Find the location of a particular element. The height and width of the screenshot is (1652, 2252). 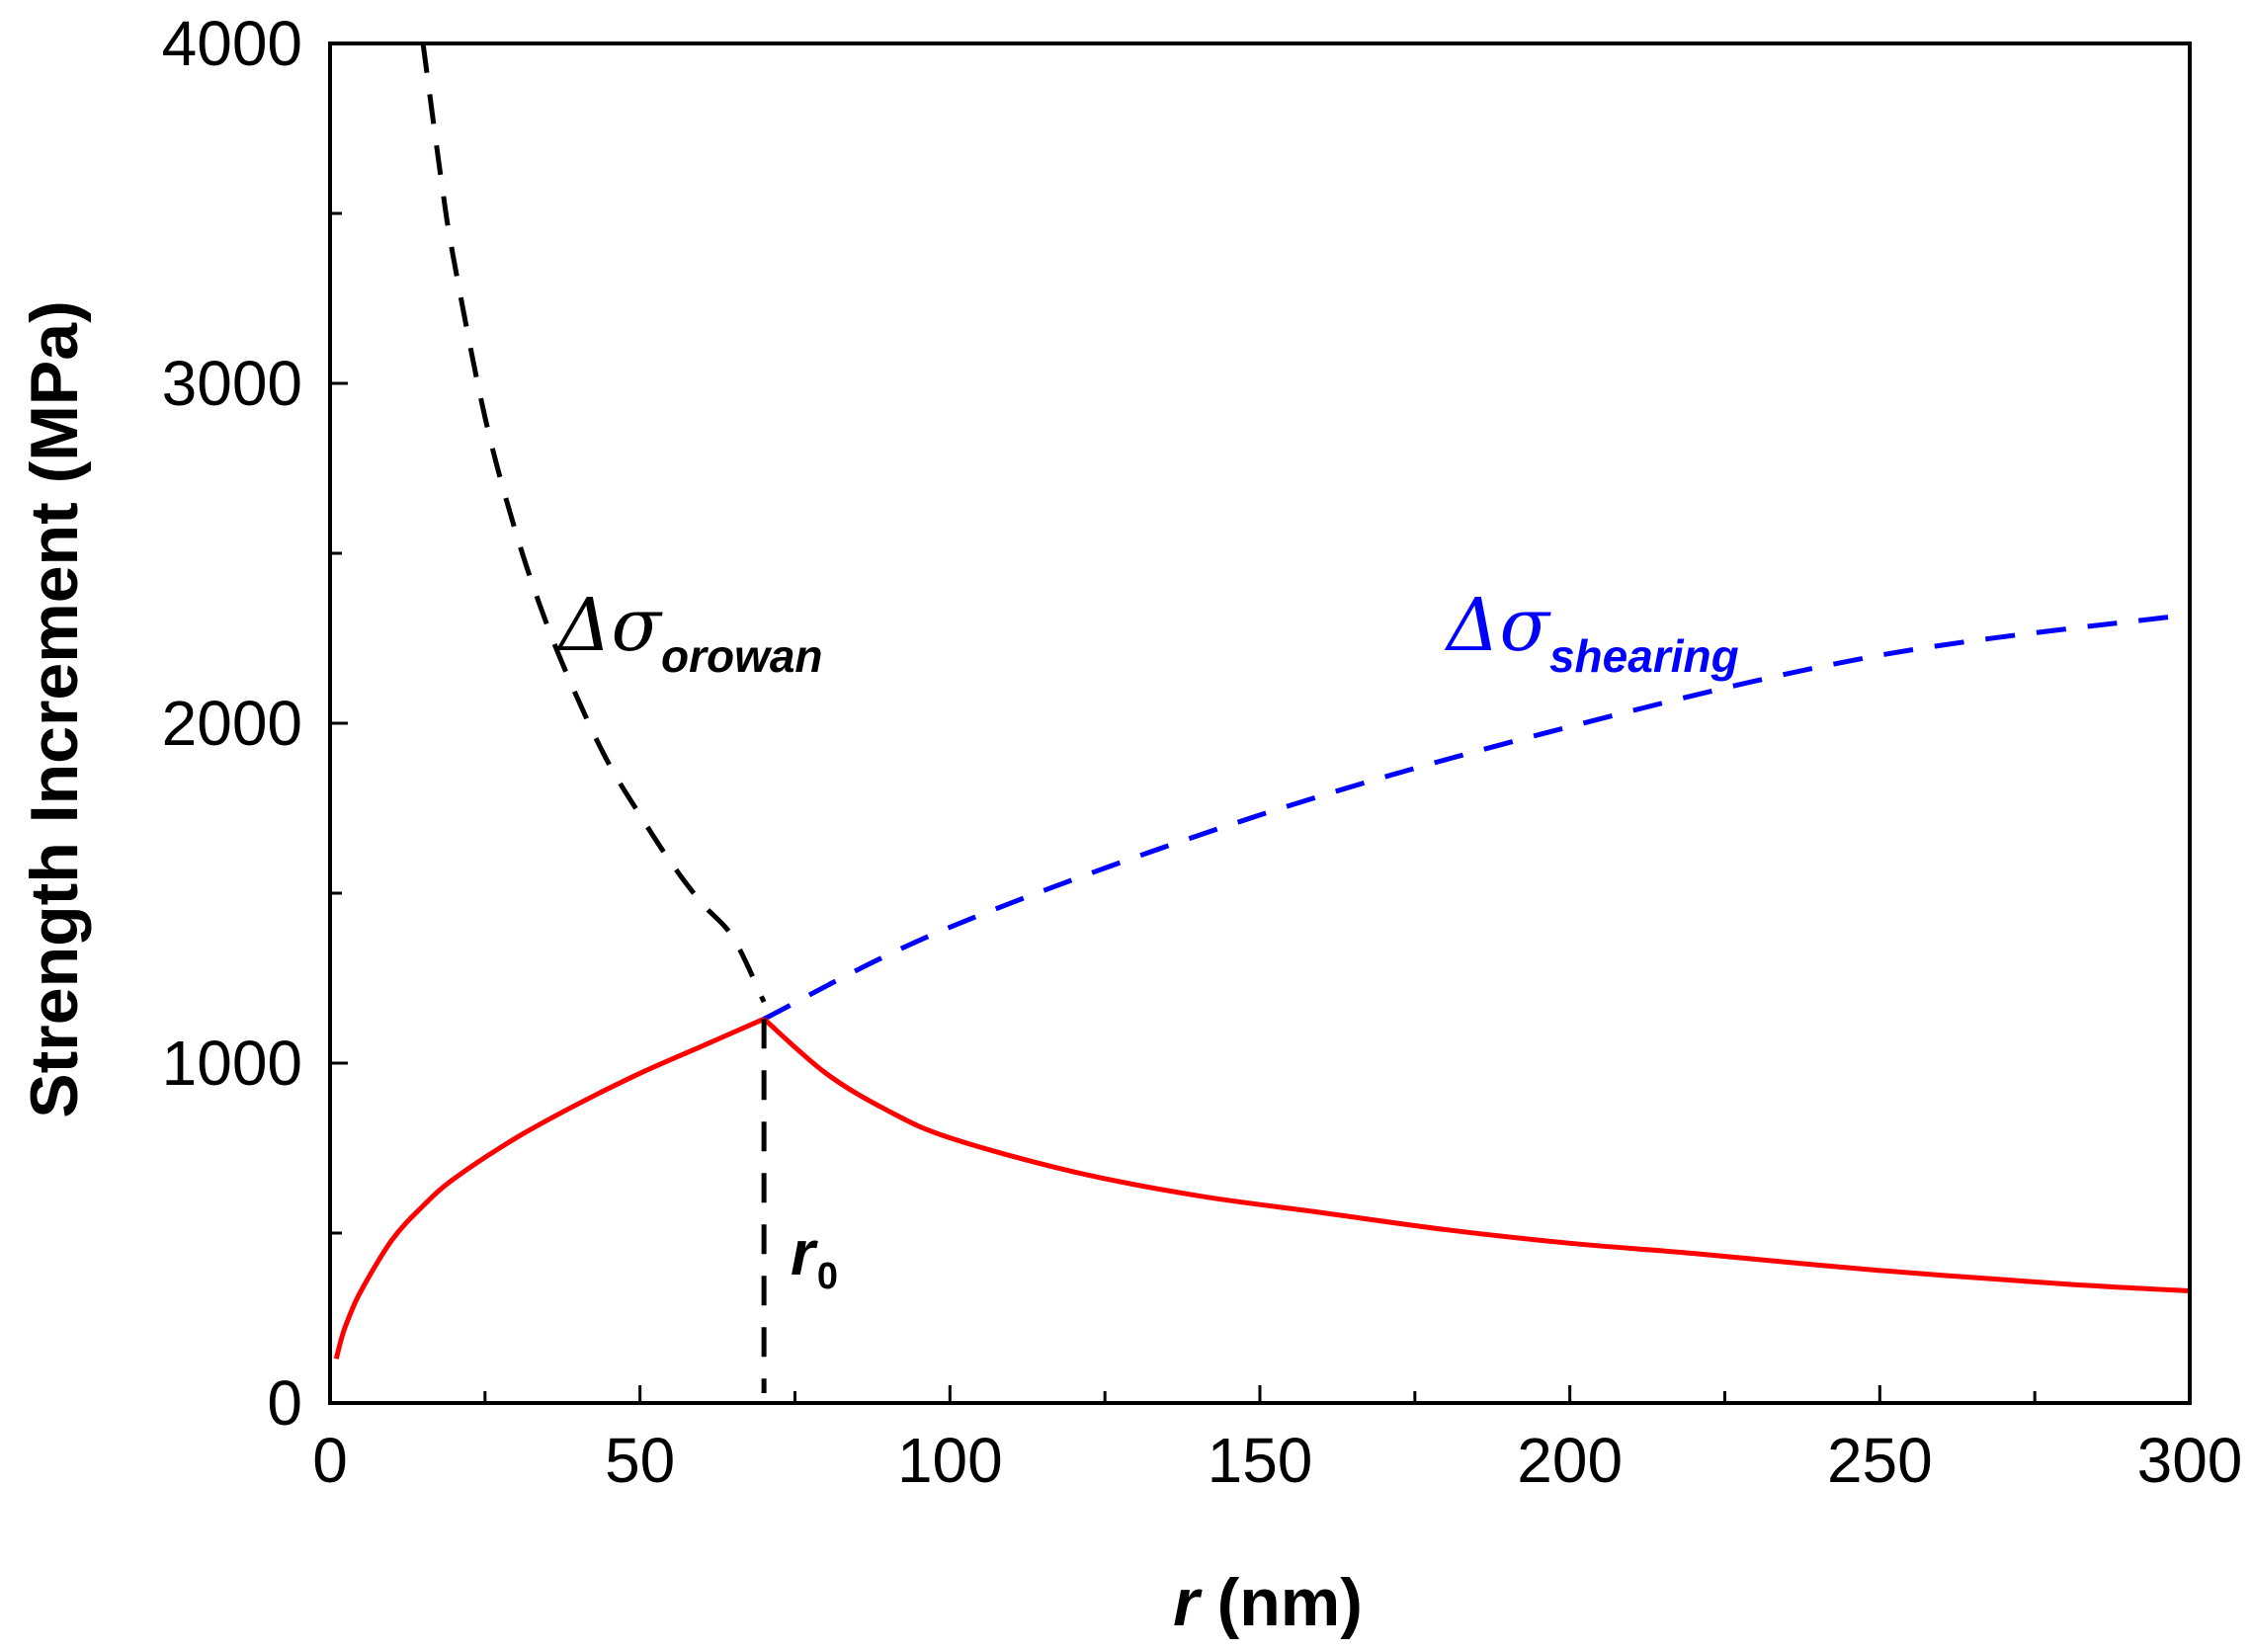

y-tick-label: 1000 is located at coordinates (232, 1063).